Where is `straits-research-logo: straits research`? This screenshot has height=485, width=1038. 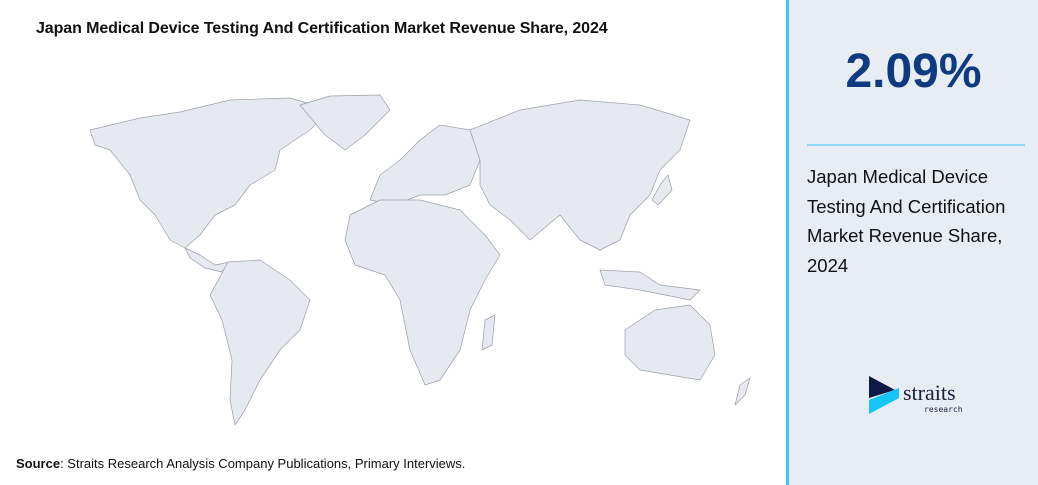
straits-research-logo: straits research is located at coordinates (929, 397).